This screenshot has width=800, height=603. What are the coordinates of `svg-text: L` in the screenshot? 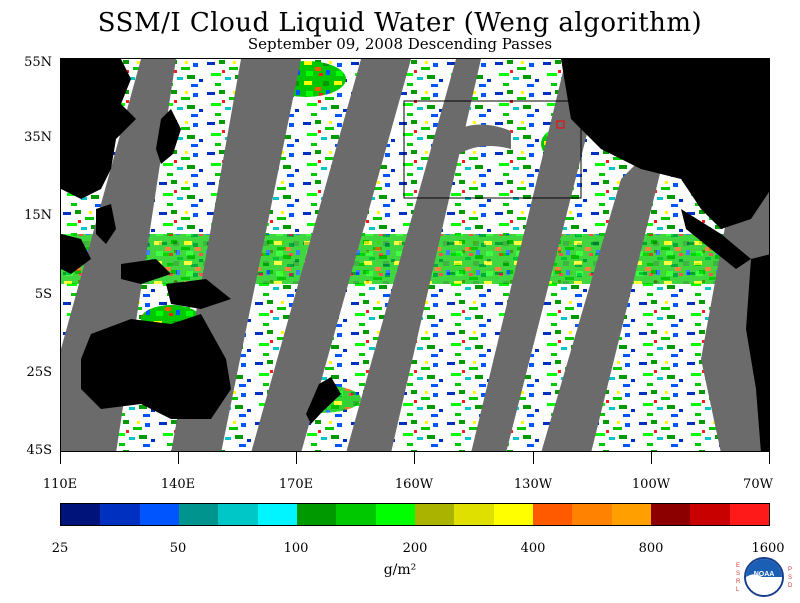 It's located at (738, 590).